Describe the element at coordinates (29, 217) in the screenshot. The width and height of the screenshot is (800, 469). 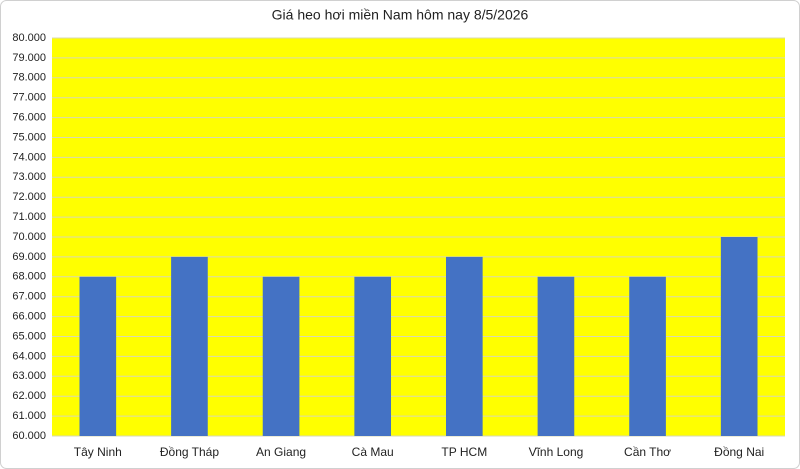
I see `y-tick-label: 71.000` at that location.